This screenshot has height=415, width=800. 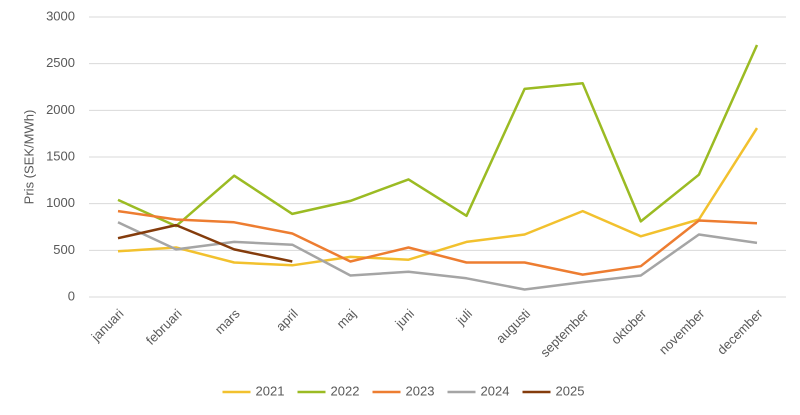 What do you see at coordinates (107, 325) in the screenshot?
I see `x-tick-label: januari` at bounding box center [107, 325].